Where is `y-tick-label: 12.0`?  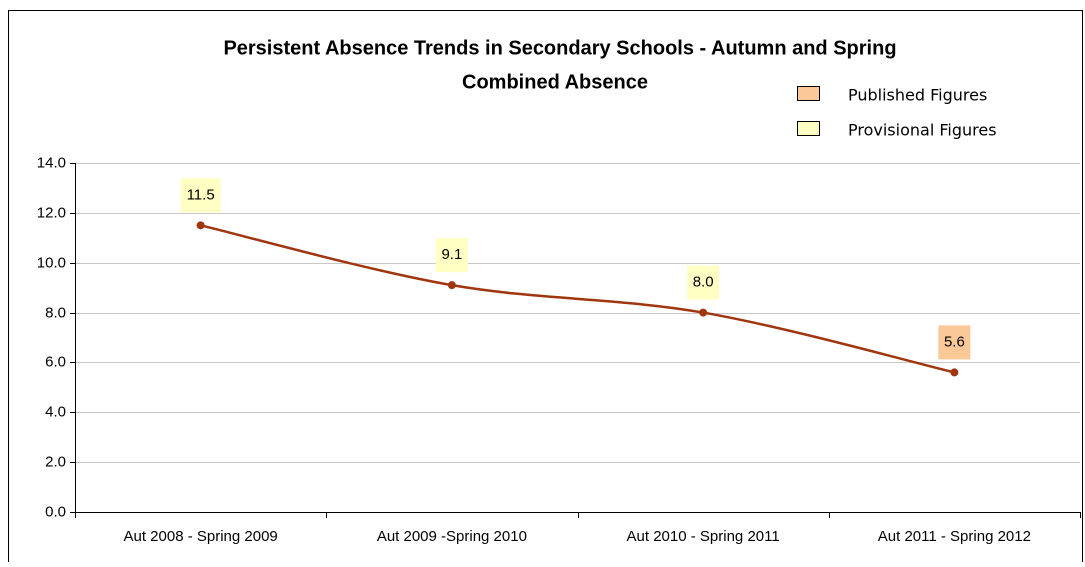 y-tick-label: 12.0 is located at coordinates (51, 212).